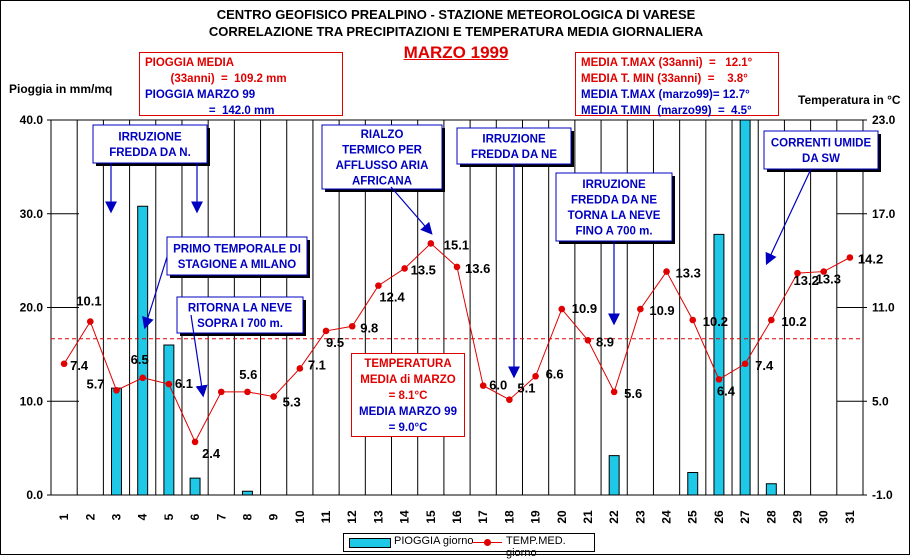  What do you see at coordinates (200, 95) in the screenshot?
I see `rain-summary-line: PIOGGIA MARZO 99` at bounding box center [200, 95].